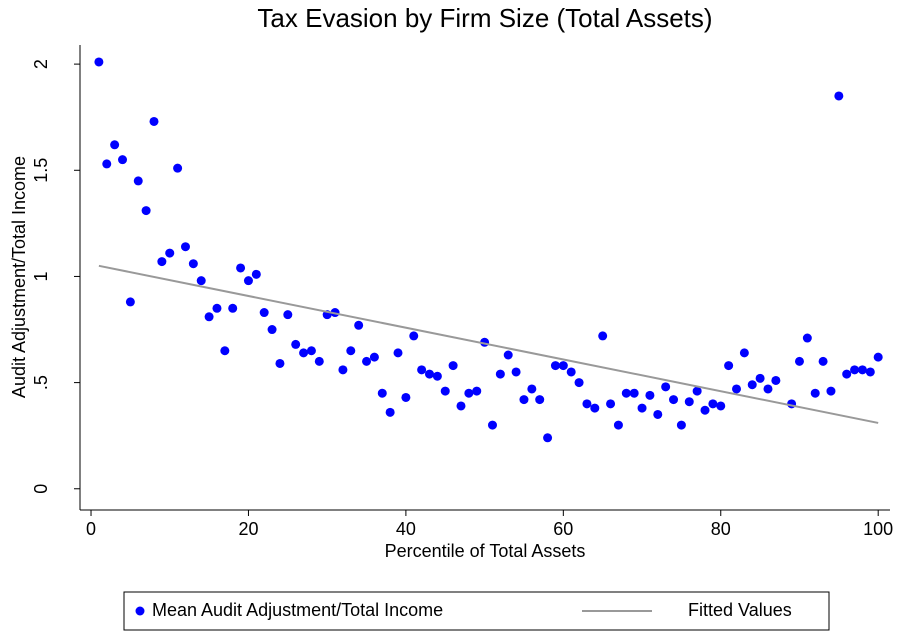 Image resolution: width=900 pixels, height=637 pixels. Describe the element at coordinates (878, 529) in the screenshot. I see `x-tick-label: 100` at that location.